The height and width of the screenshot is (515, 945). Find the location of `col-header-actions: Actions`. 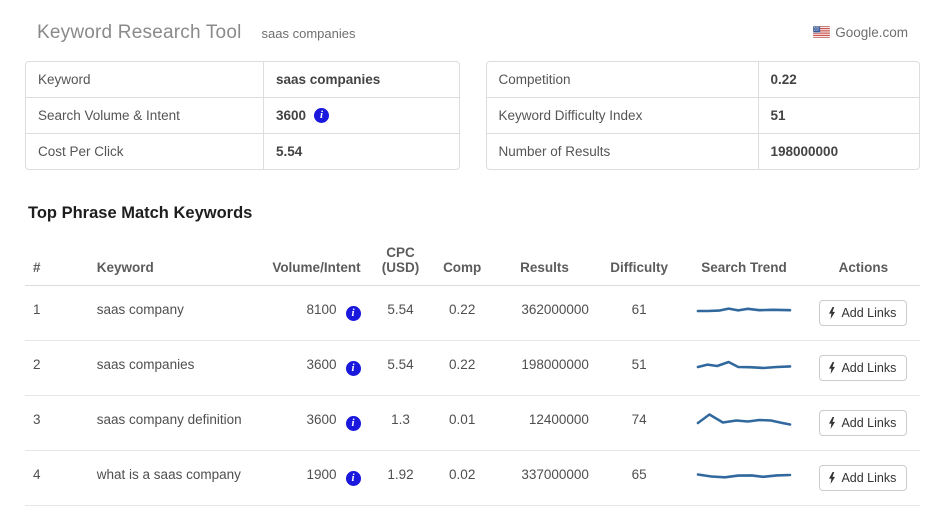

col-header-actions: Actions is located at coordinates (863, 262).